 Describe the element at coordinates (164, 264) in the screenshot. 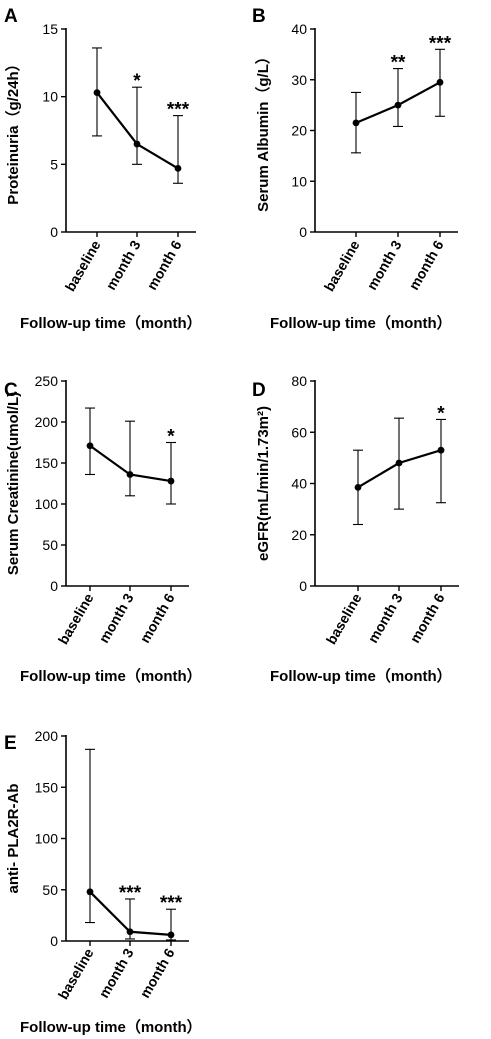

I see `panel-a-category-label: month 6` at that location.